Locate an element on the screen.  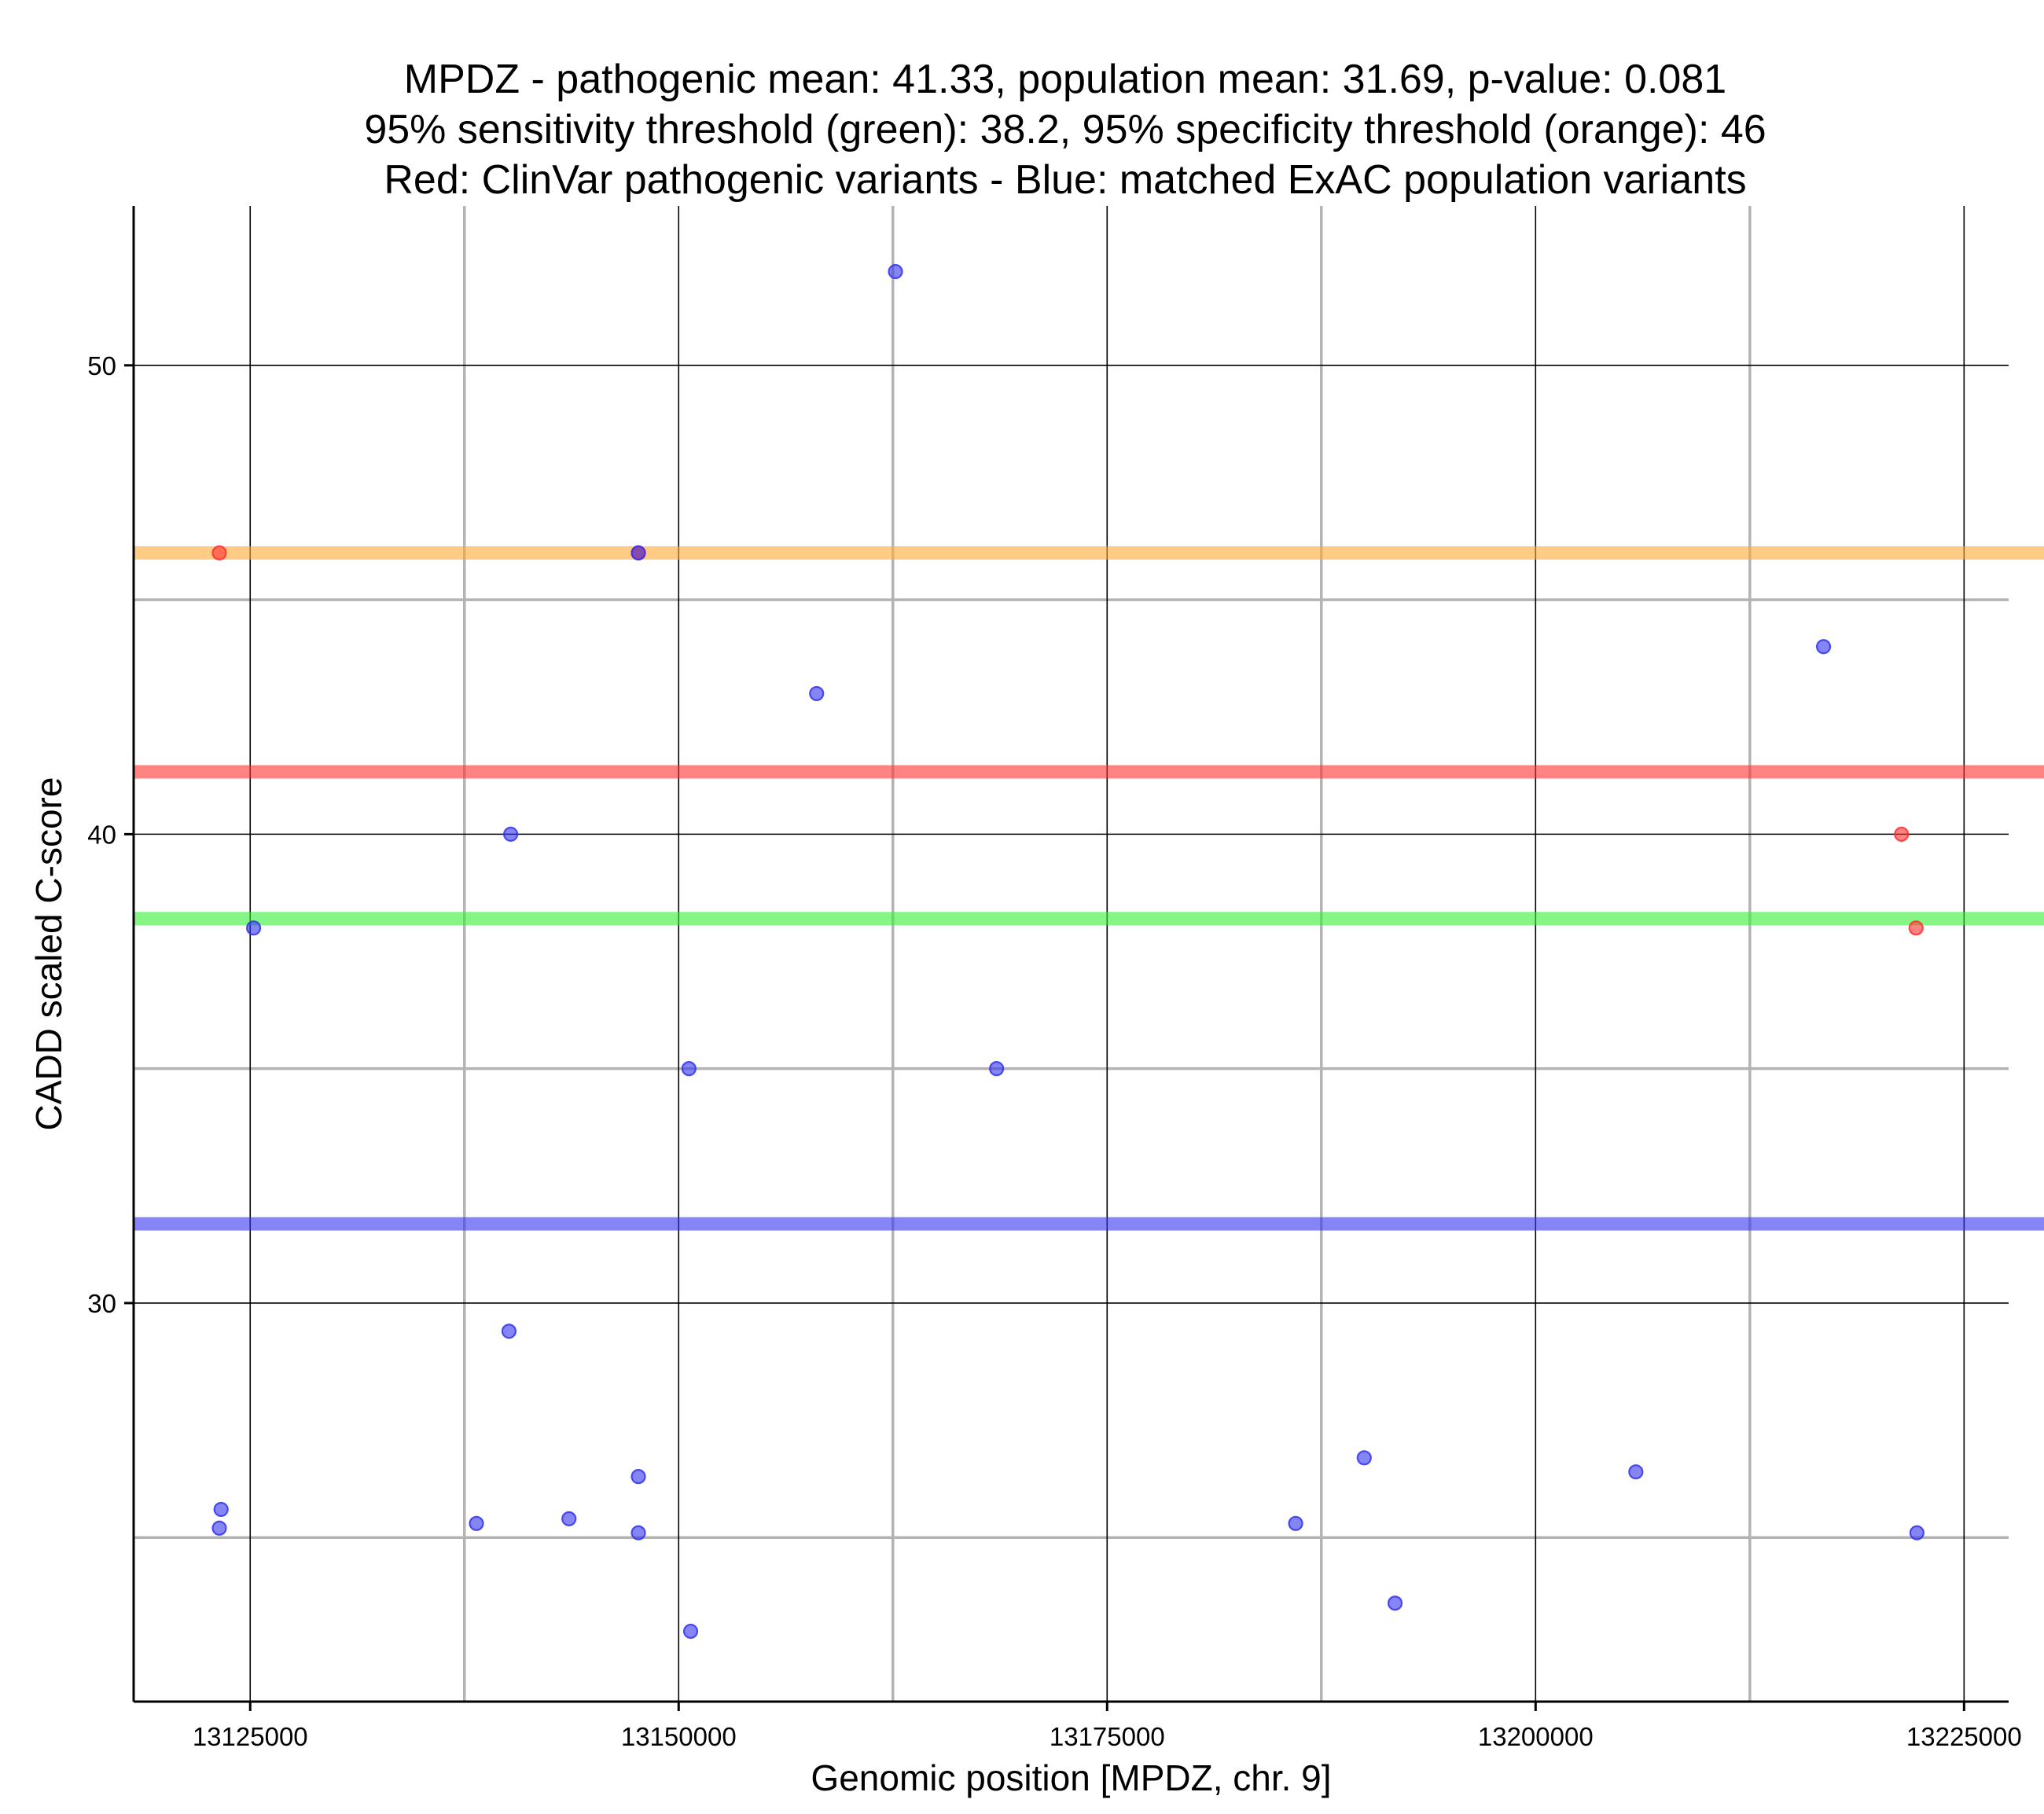
y-axis-title: CADD scaled C-score is located at coordinates (49, 954).